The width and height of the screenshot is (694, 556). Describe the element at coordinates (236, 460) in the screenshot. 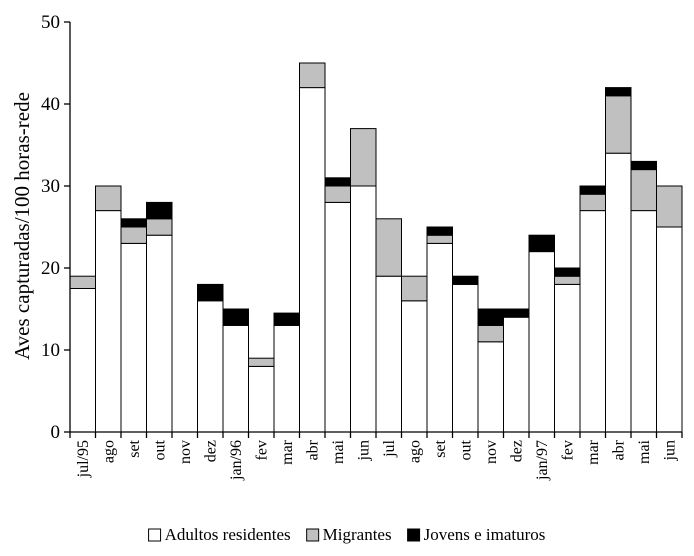

I see `x-tick-label: jan/96` at that location.